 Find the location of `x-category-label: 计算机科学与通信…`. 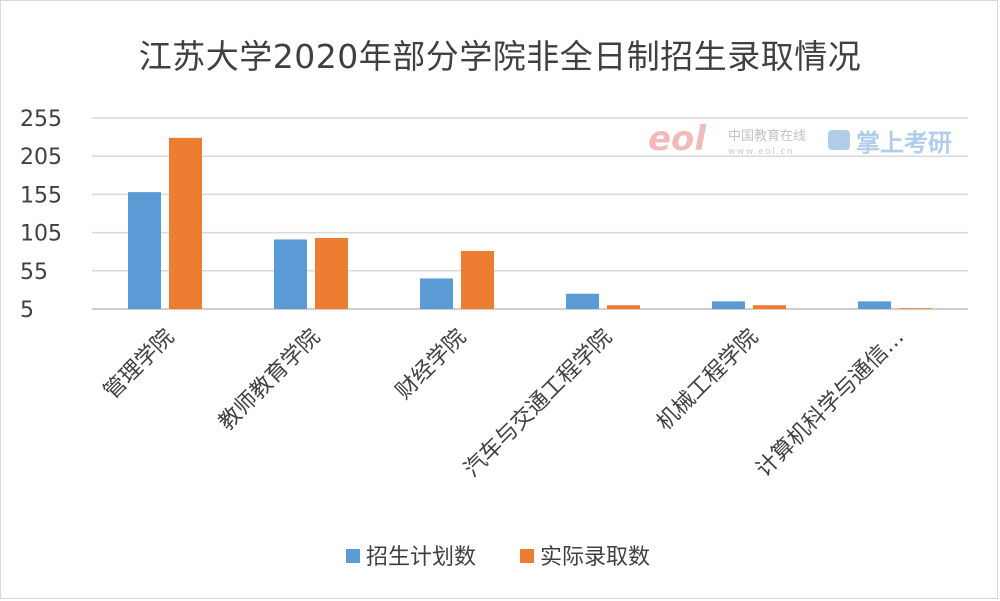

x-category-label: 计算机科学与通信… is located at coordinates (831, 404).